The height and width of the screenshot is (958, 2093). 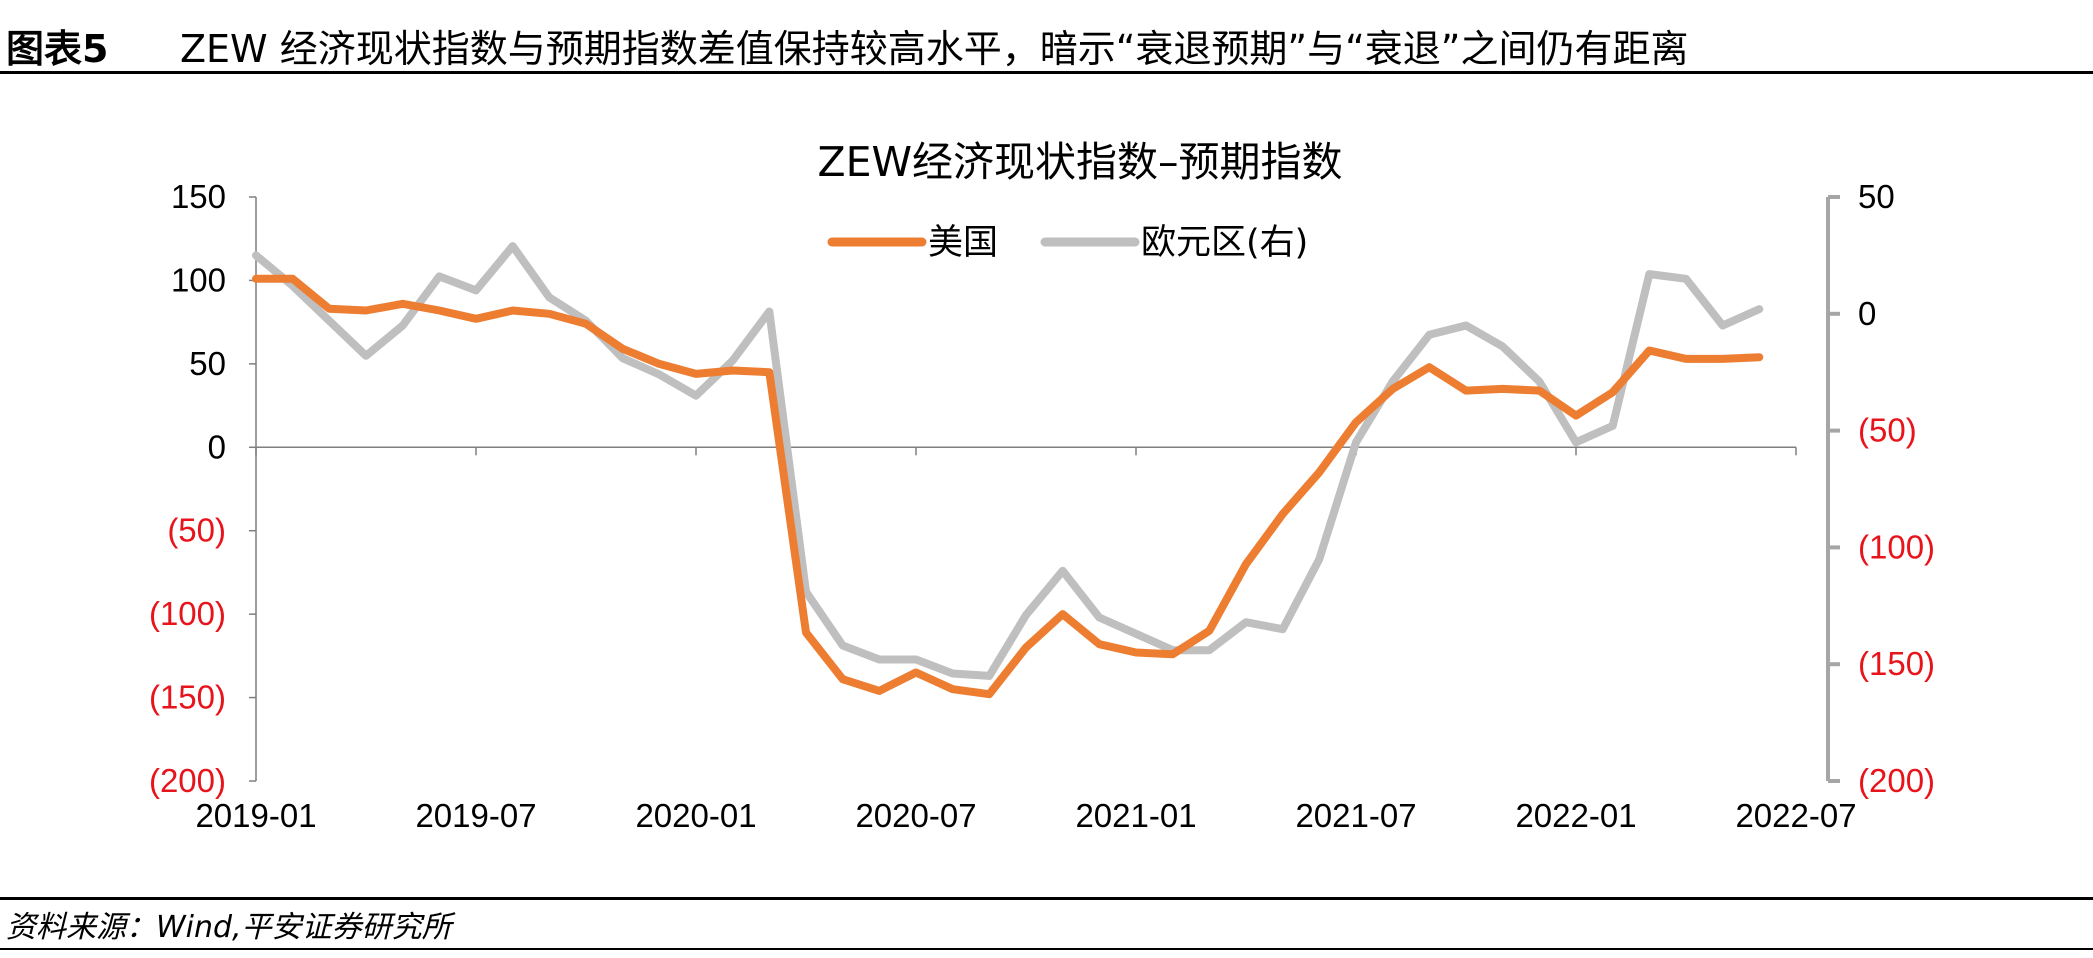 I want to click on left-axis-tick-label: (150), so click(x=187, y=697).